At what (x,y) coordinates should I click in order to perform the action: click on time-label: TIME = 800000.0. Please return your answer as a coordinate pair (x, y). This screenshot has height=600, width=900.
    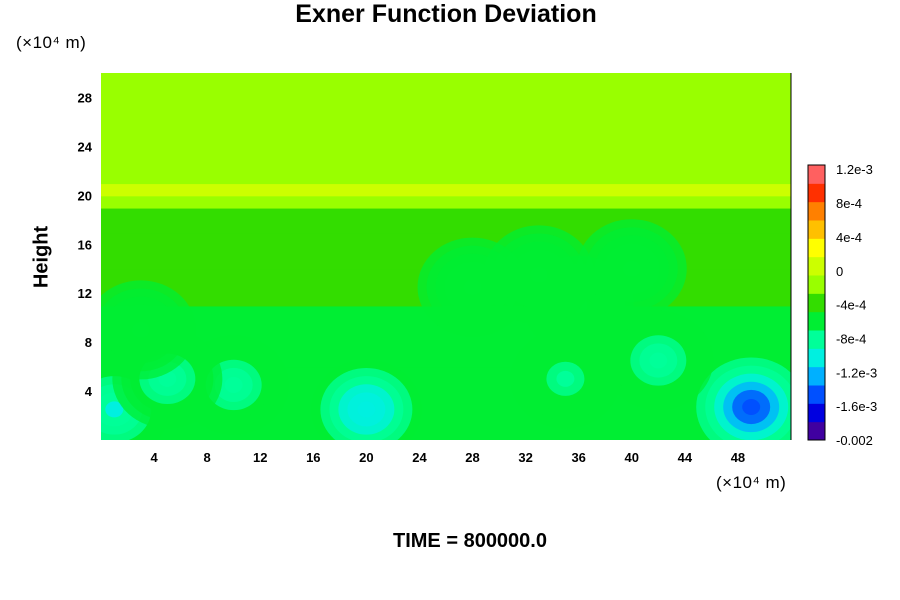
    Looking at the image, I should click on (470, 541).